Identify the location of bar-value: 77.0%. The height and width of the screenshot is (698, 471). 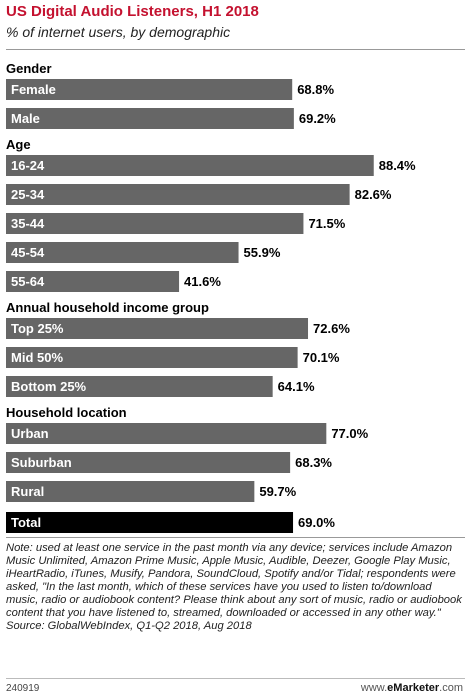
(349, 433).